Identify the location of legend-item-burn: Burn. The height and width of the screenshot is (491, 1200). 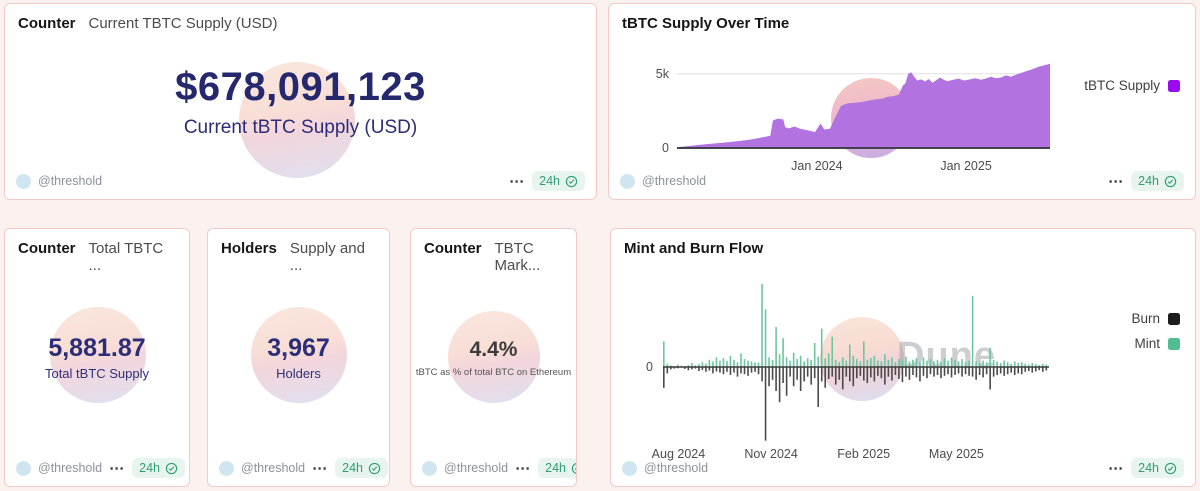
(1155, 318).